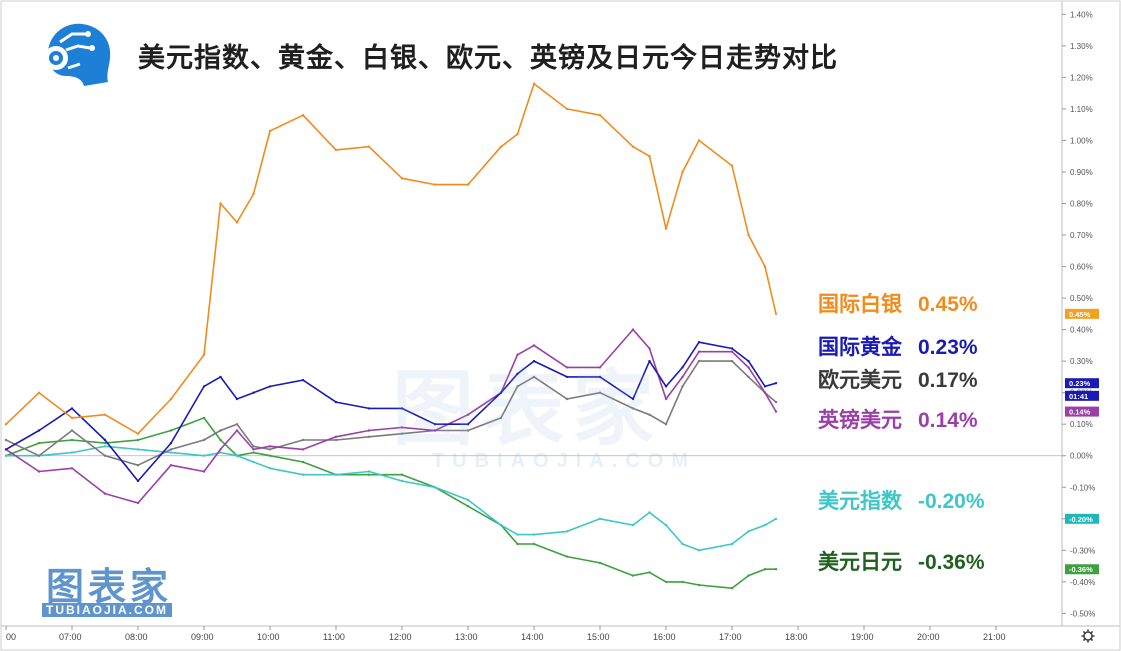  I want to click on x-tick-label: 18:00, so click(796, 637).